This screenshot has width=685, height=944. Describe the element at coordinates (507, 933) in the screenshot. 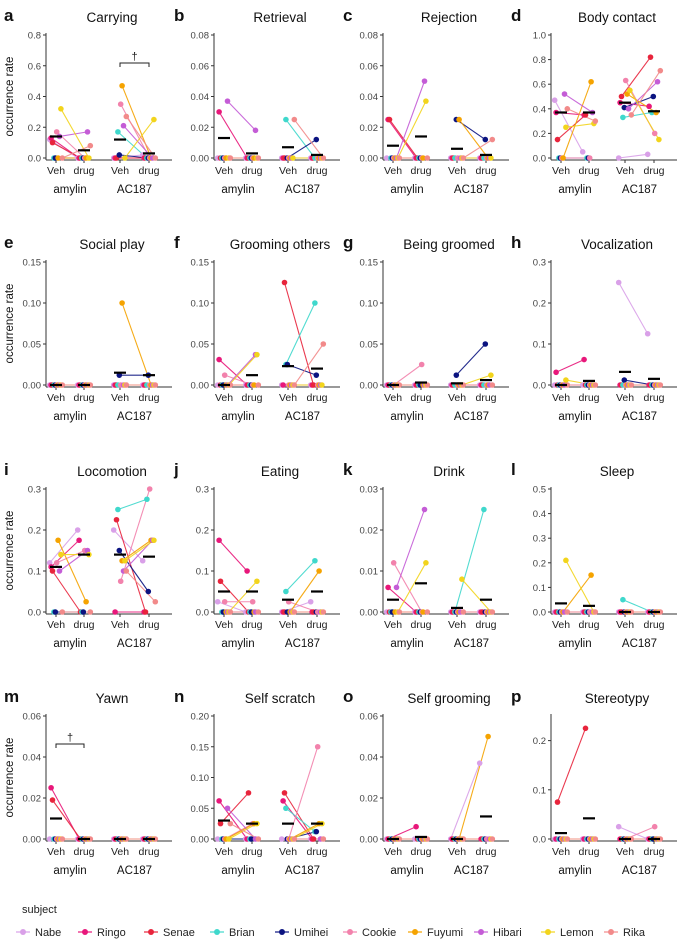

I see `legend-label-hibari: Hibari` at that location.